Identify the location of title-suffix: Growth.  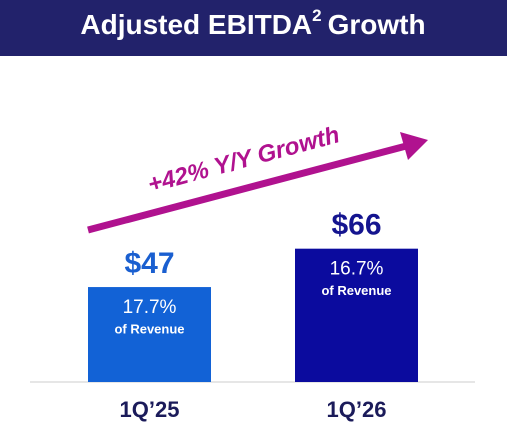
(377, 24).